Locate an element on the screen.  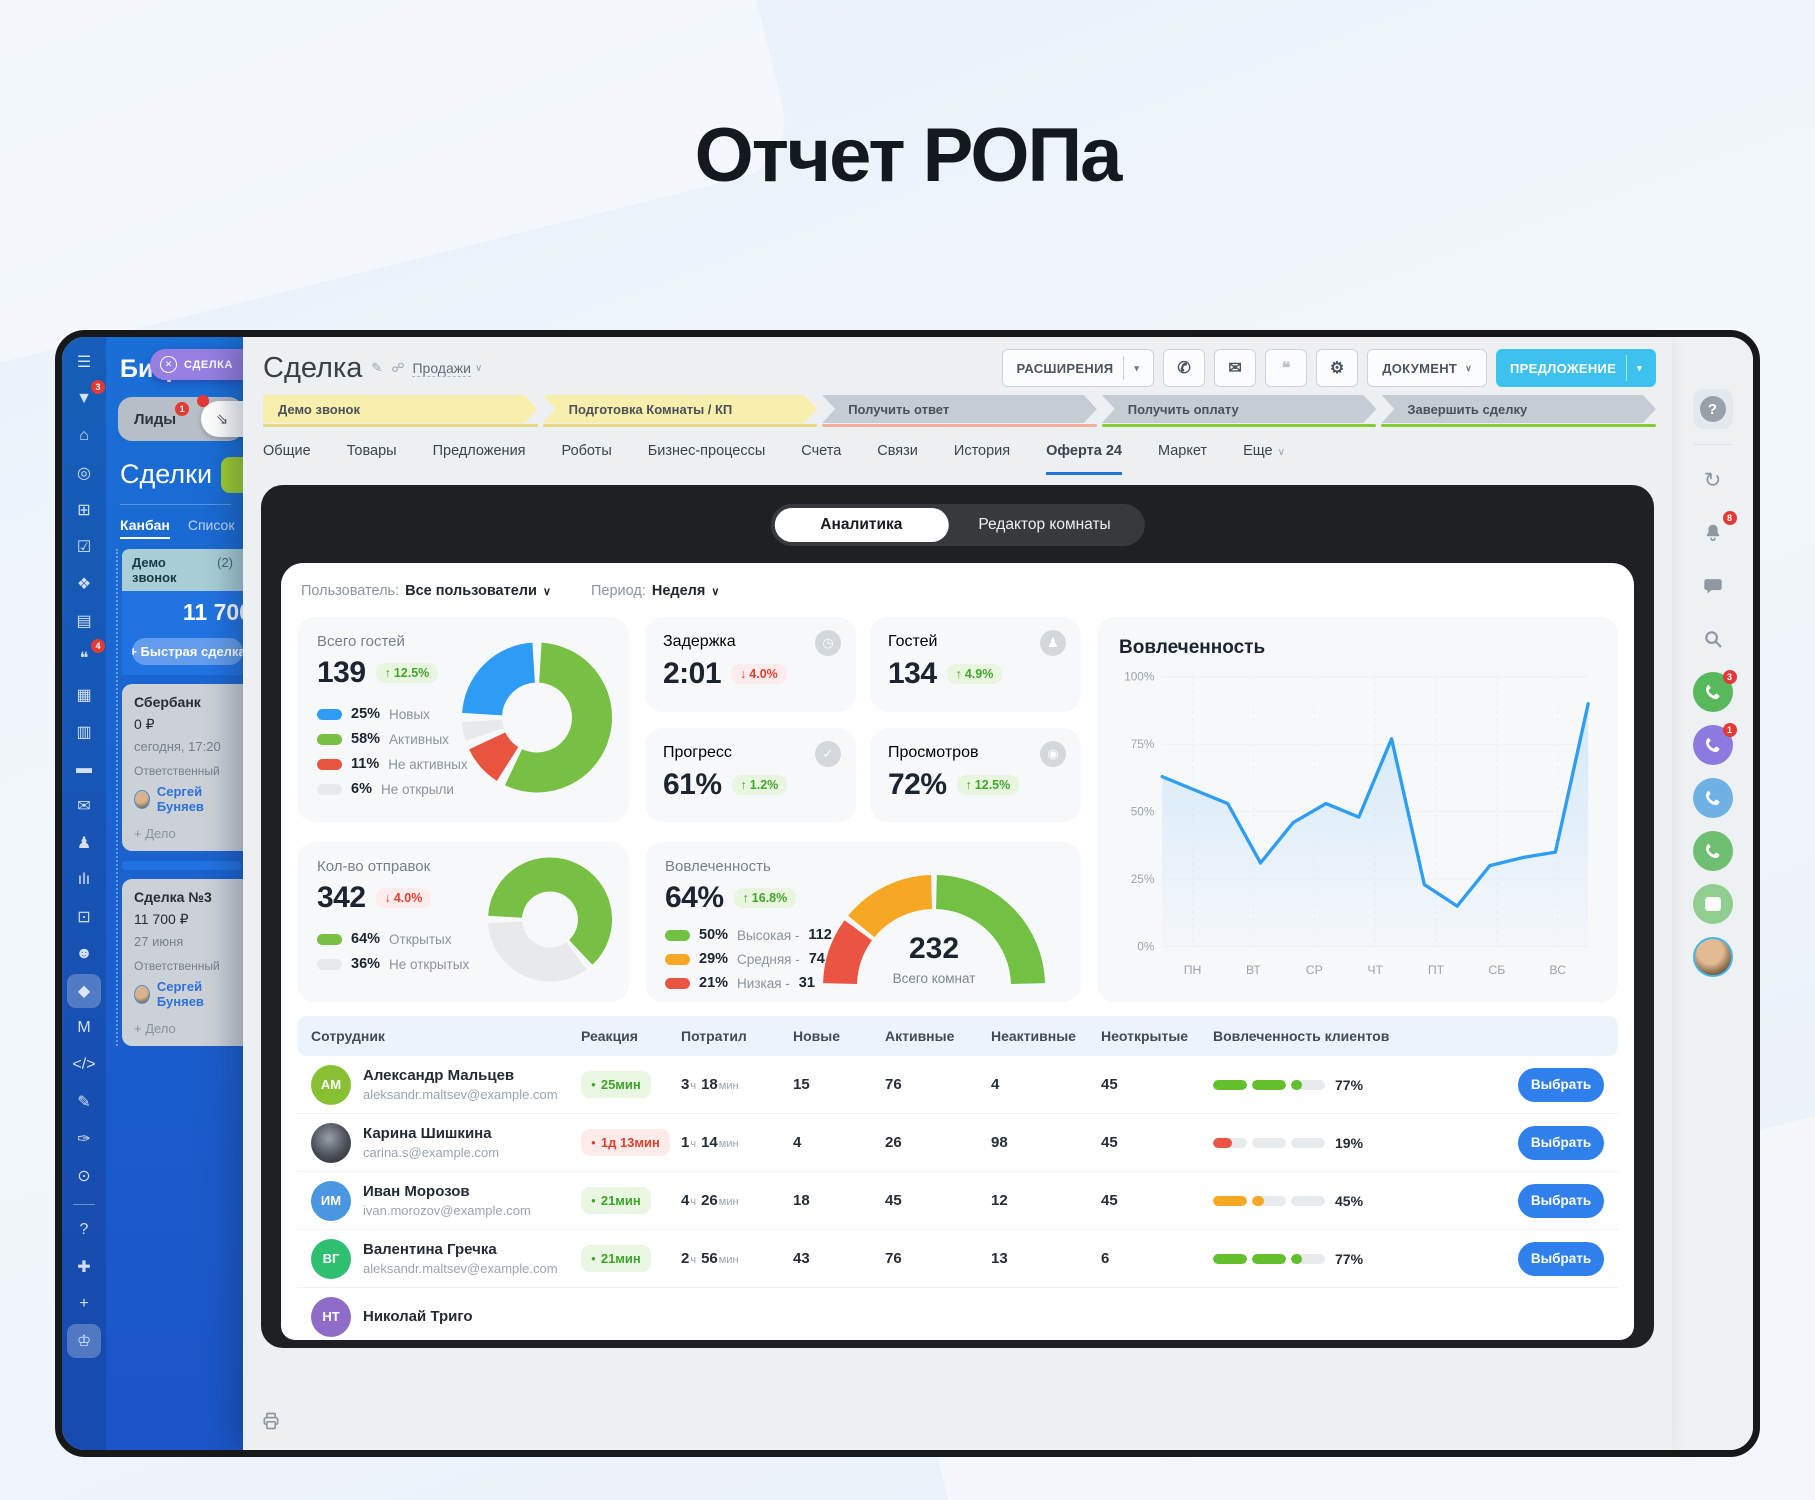
svg-text: 100% is located at coordinates (1139, 677).